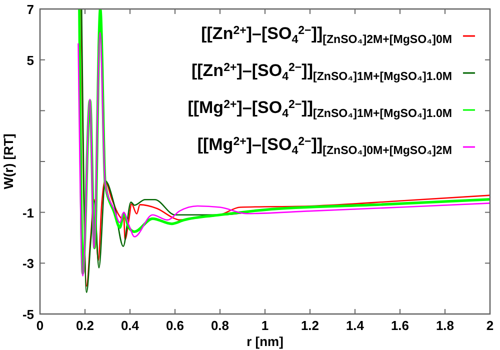  What do you see at coordinates (320, 109) in the screenshot?
I see `legend-label: [[Mg$^{2+}$]–[SO$_{4}$$^{2−}$]]$_{[ZnSO₄]1M+[MgSO₄]1.0M}$` at bounding box center [320, 109].